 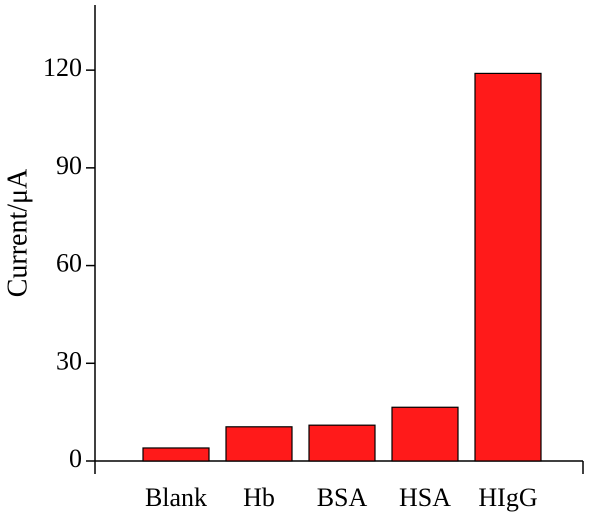 I want to click on x-tick-label: Hb, so click(x=259, y=497).